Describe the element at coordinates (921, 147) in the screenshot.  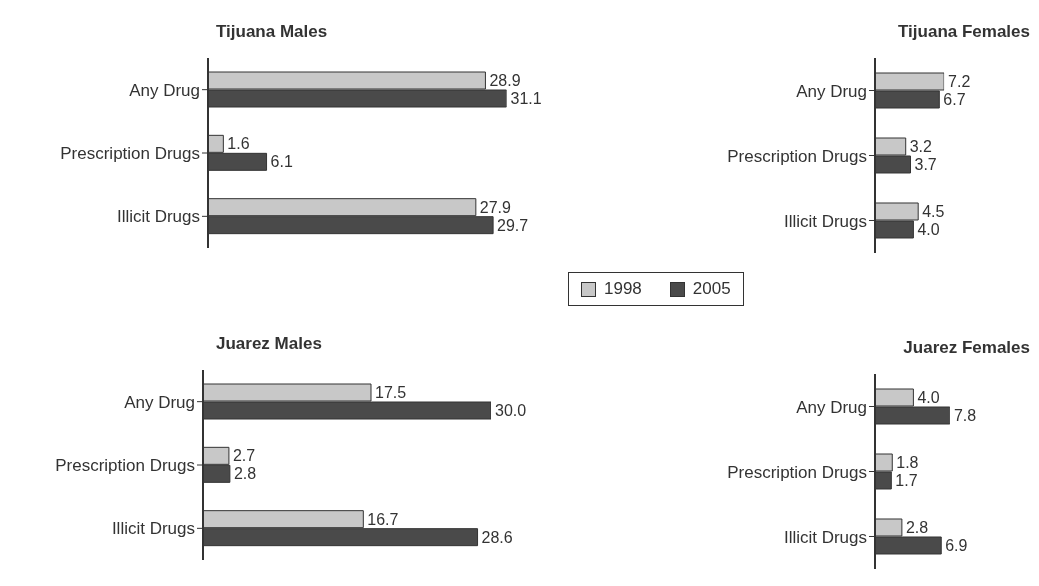
I see `data-label: 3.2` at that location.